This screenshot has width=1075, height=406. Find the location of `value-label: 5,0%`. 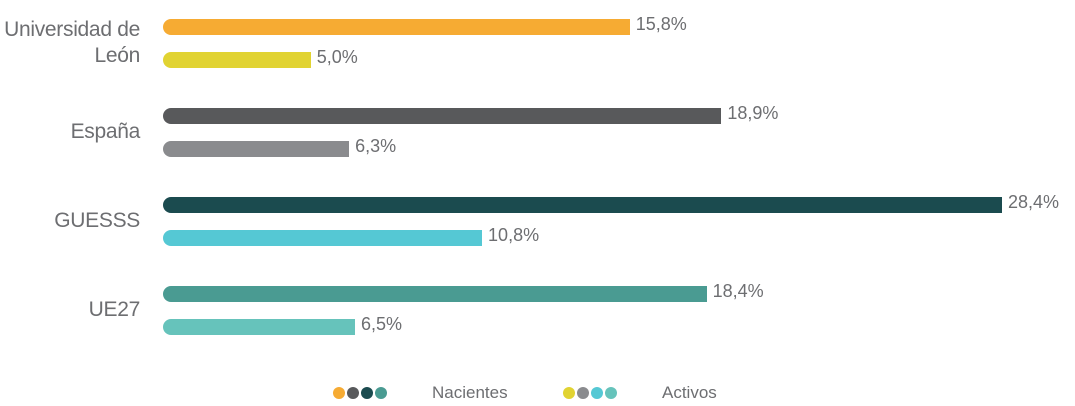

value-label: 5,0% is located at coordinates (337, 57).